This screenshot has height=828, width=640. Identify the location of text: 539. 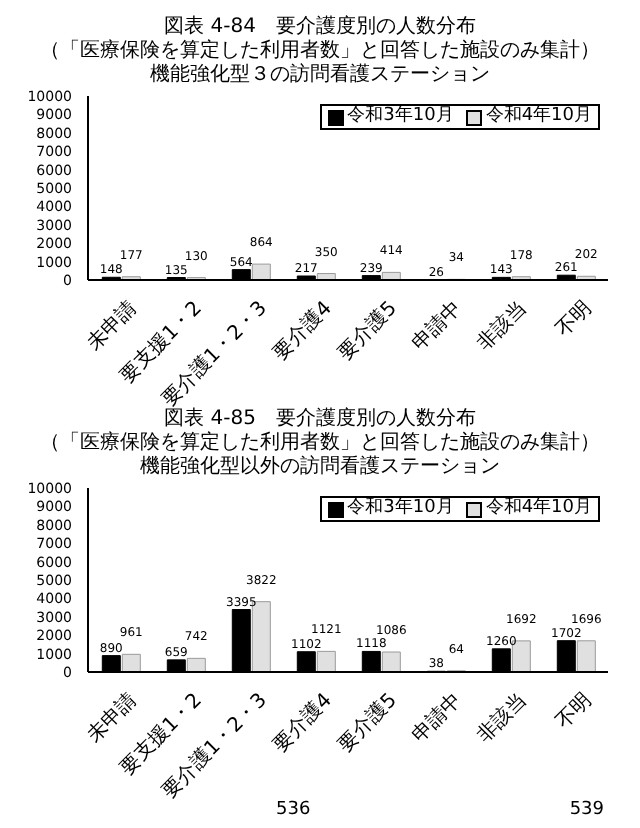
(586, 811).